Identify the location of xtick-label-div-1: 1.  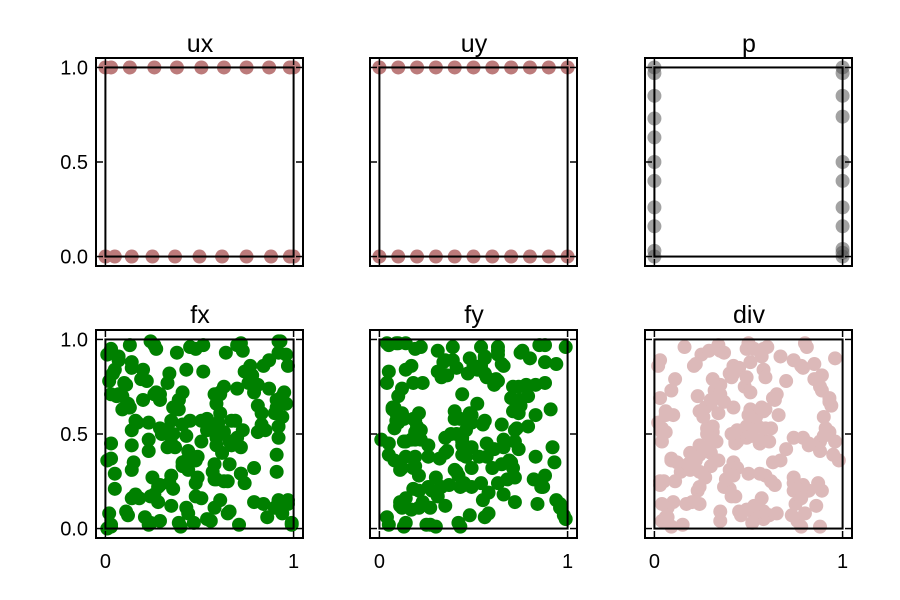
(842, 562).